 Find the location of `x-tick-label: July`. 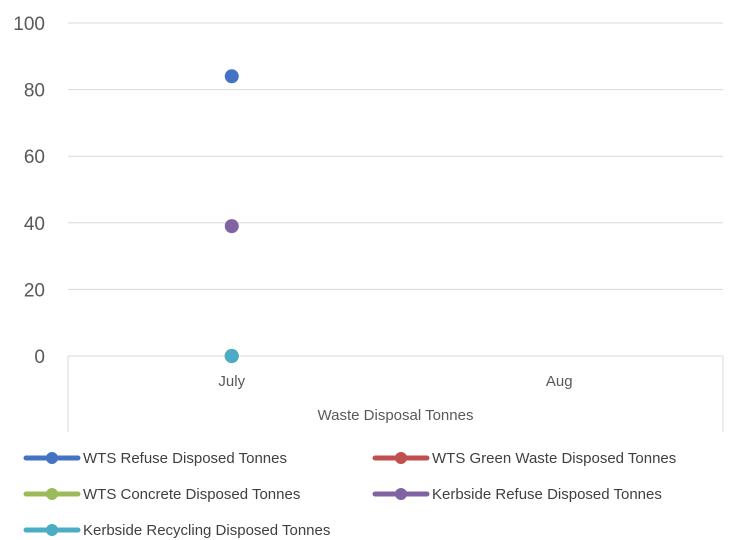

x-tick-label: July is located at coordinates (231, 381).